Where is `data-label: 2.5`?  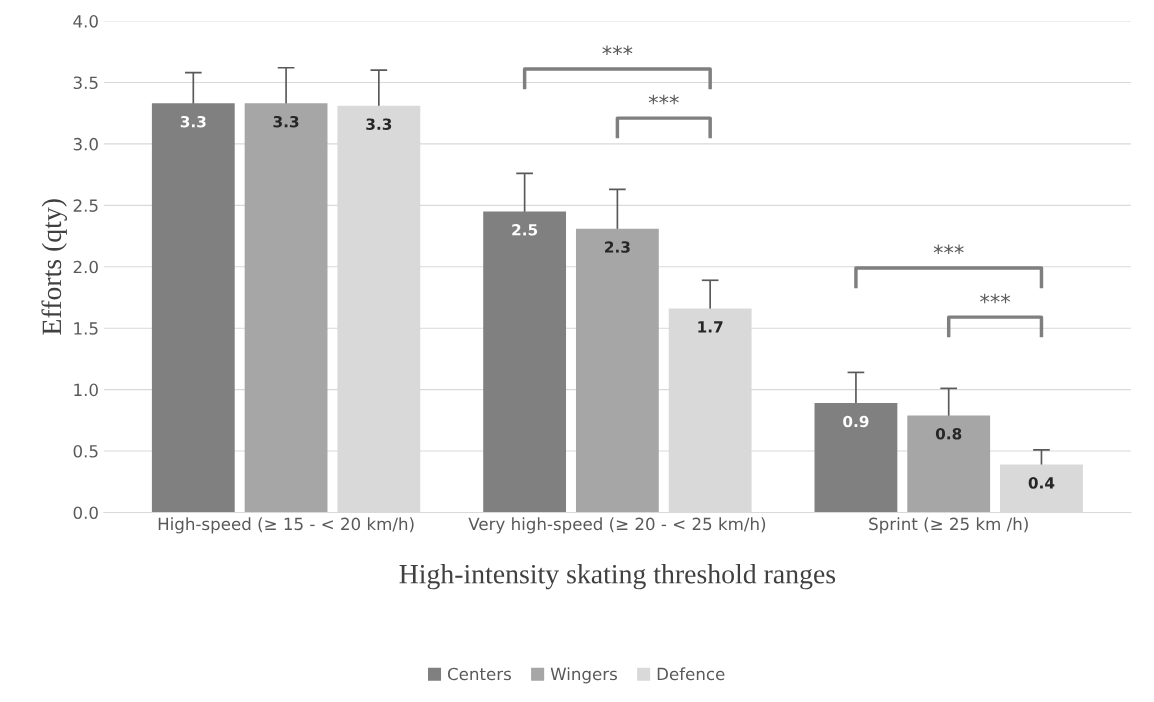 data-label: 2.5 is located at coordinates (525, 230).